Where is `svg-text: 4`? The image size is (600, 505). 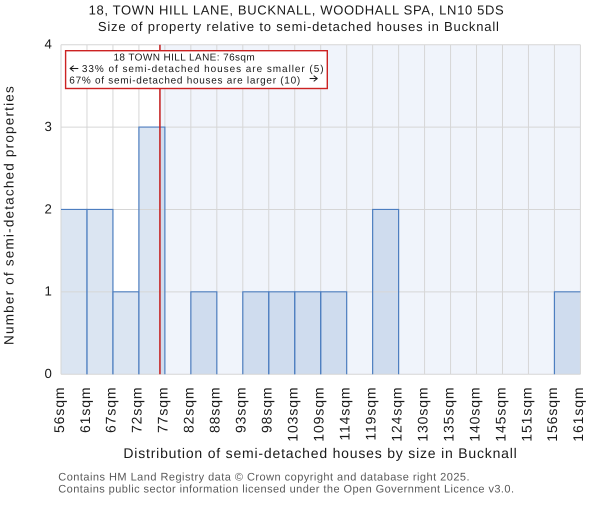 svg-text: 4 is located at coordinates (47, 44).